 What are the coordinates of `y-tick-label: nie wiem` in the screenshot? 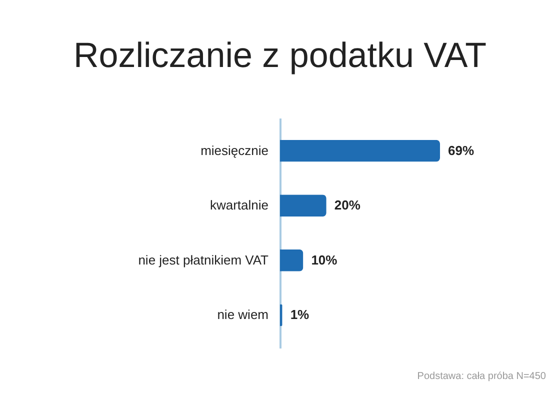 It's located at (242, 314).